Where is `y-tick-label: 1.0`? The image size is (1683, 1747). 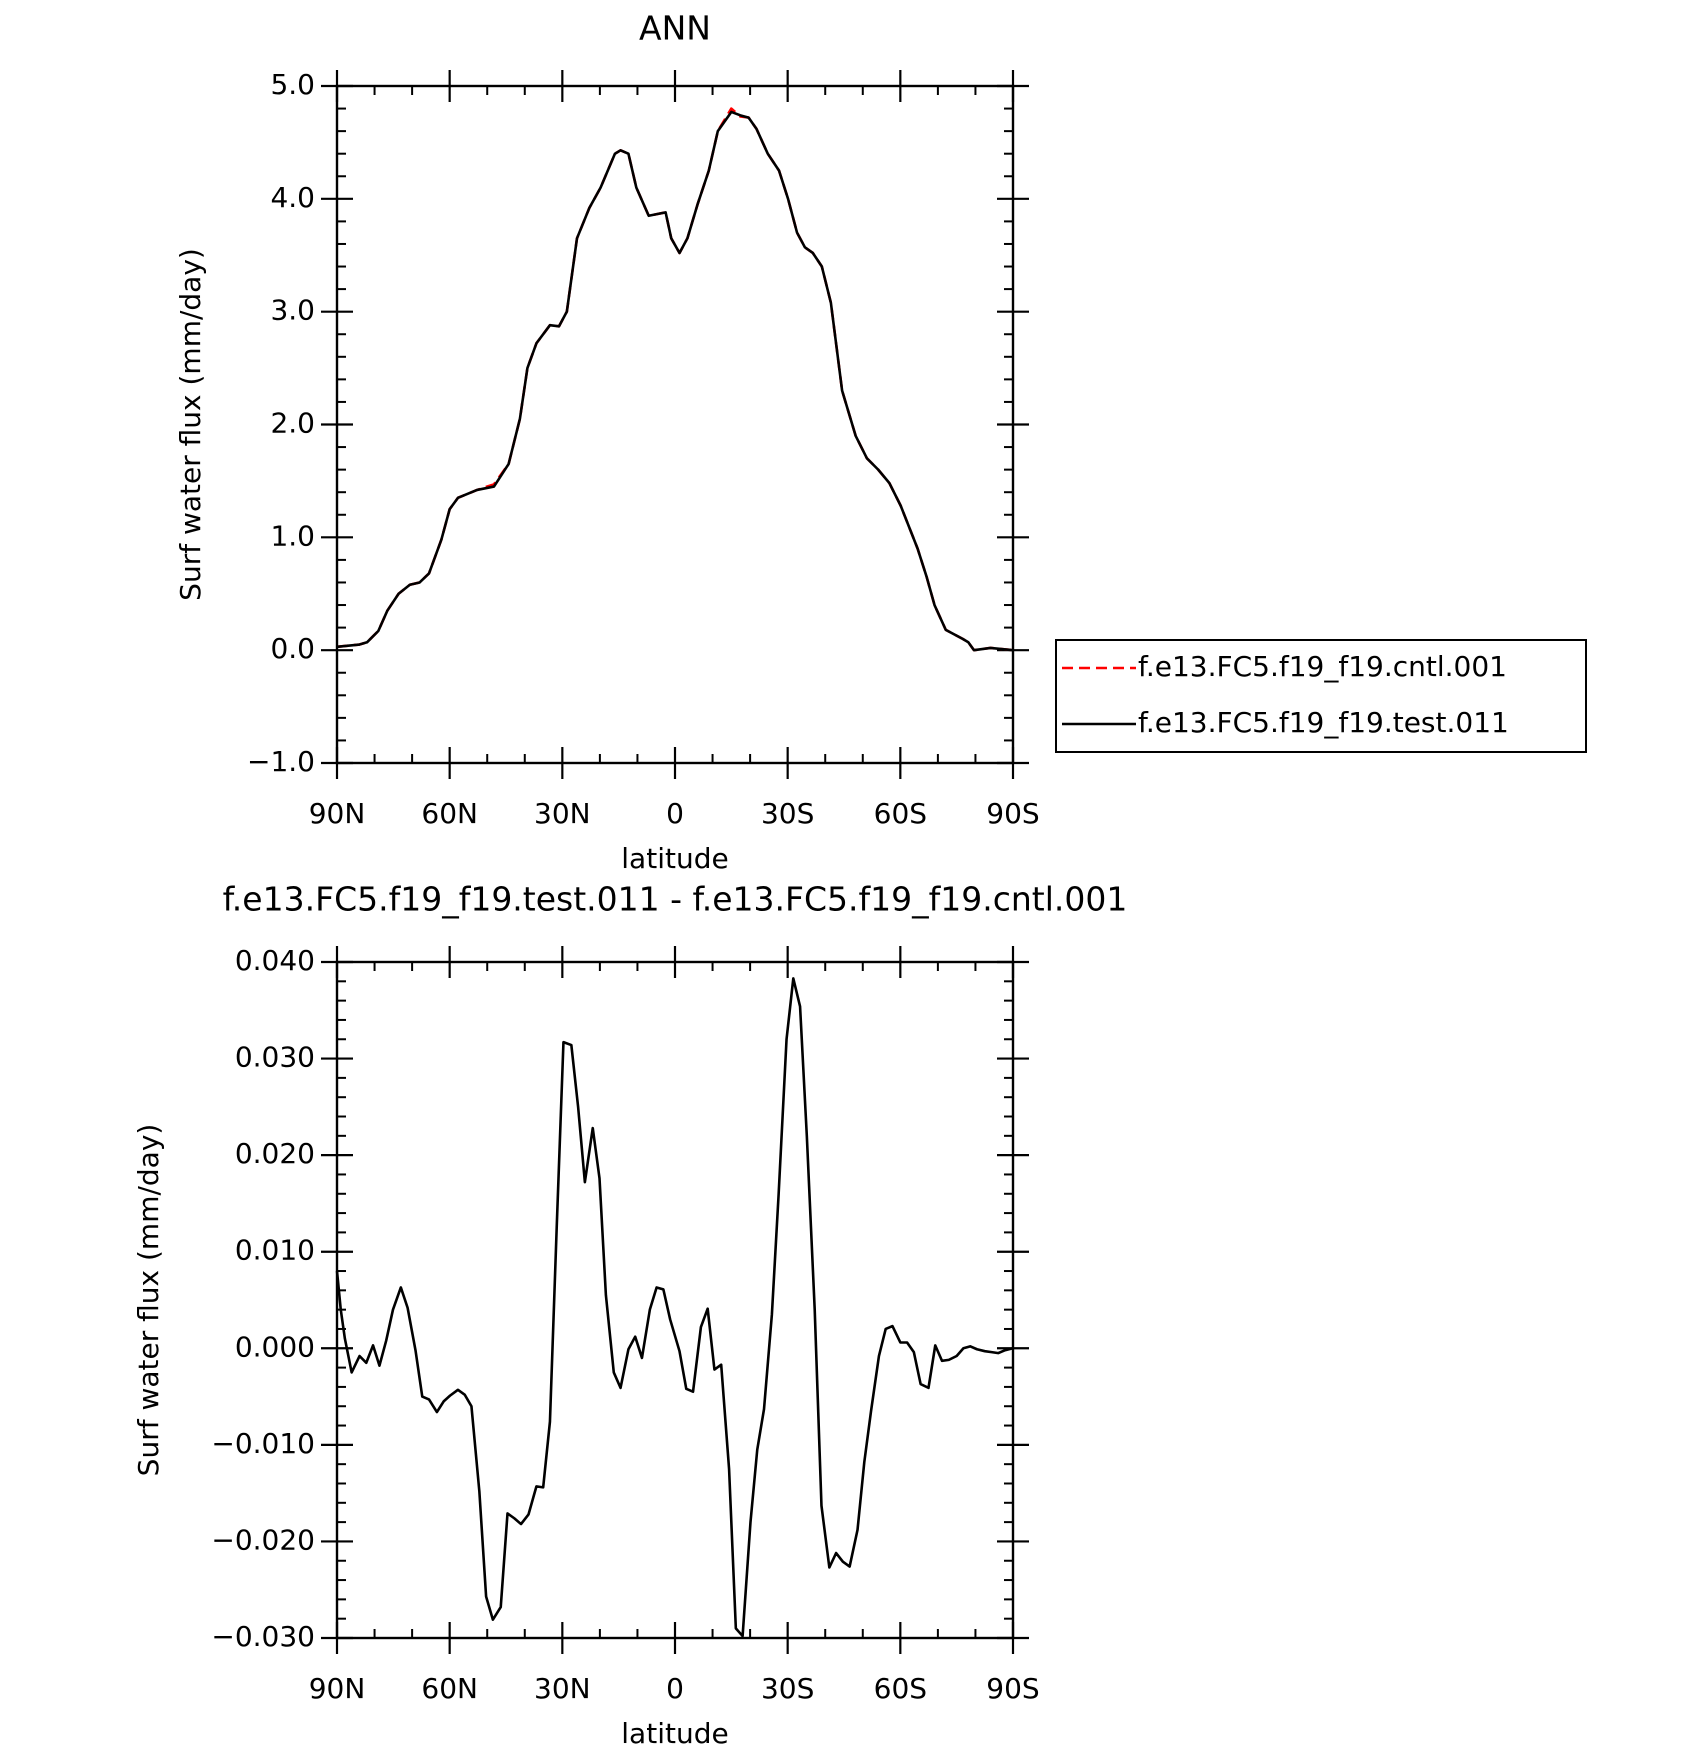
y-tick-label: 1.0 is located at coordinates (292, 535).